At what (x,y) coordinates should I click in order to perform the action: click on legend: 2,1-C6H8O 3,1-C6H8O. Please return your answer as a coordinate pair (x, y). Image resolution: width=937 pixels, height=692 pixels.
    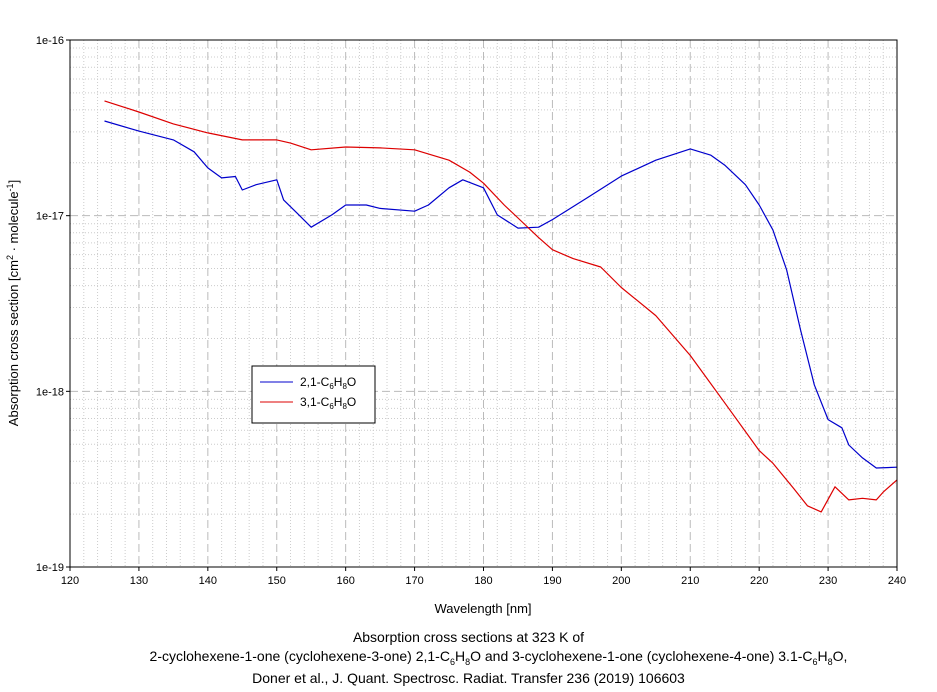
    Looking at the image, I should click on (313, 394).